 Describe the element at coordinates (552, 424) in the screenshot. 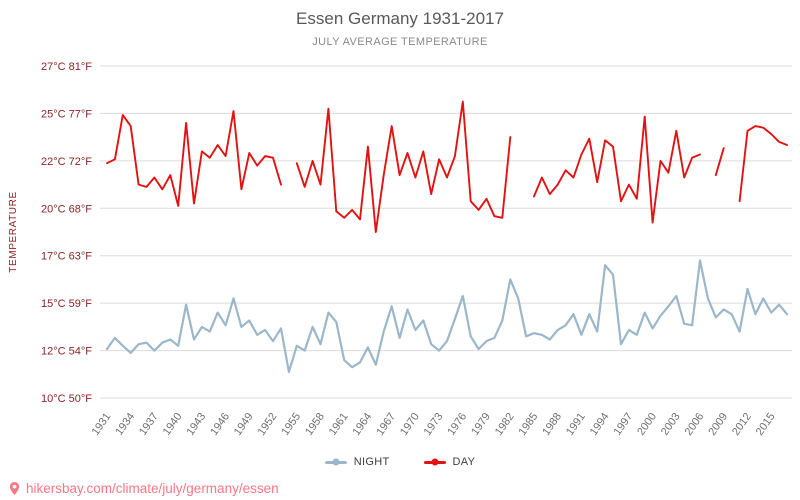

I see `x-tick-label: 1988` at that location.